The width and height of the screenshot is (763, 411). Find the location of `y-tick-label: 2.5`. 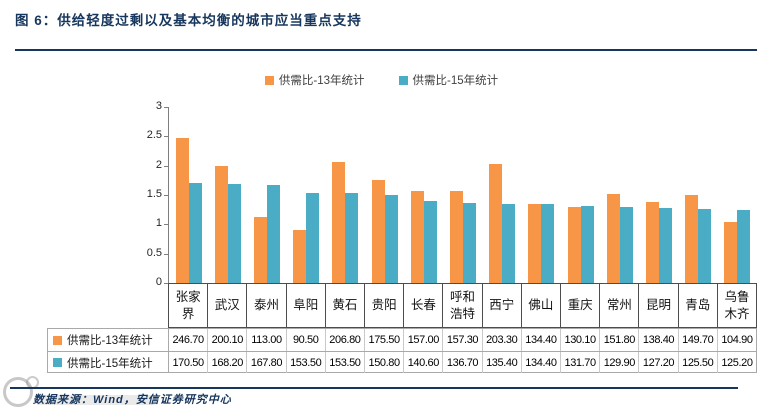

y-tick-label: 2.5 is located at coordinates (154, 135).